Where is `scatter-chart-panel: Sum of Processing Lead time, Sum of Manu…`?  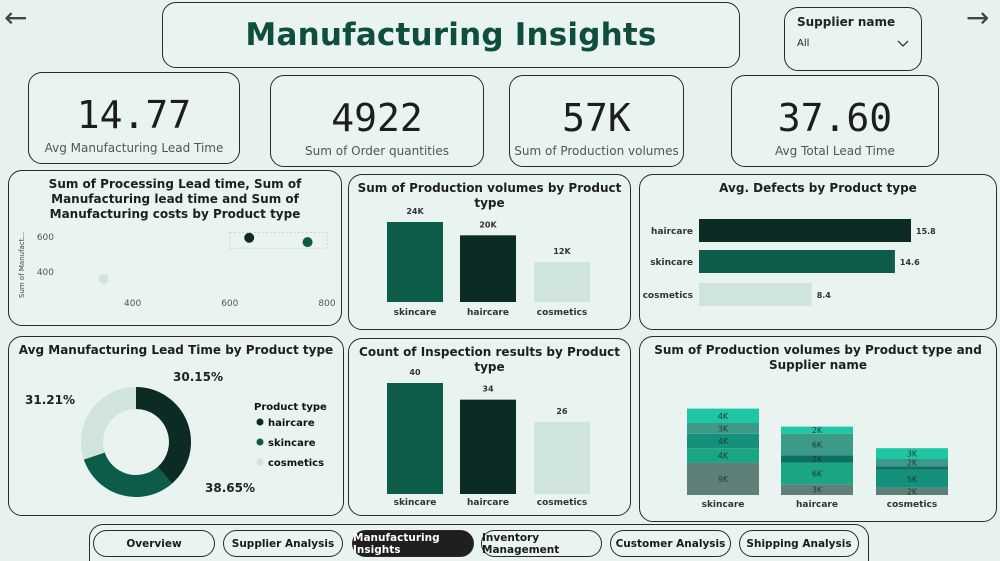 scatter-chart-panel: Sum of Processing Lead time, Sum of Manu… is located at coordinates (175, 248).